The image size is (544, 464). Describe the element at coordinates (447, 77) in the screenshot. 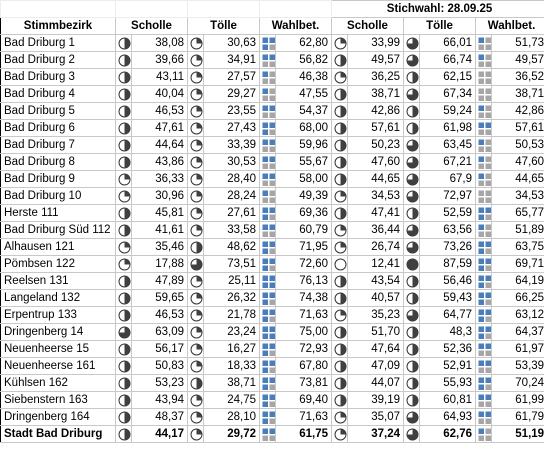

I see `toelle-runoff-cell: 62,15` at that location.